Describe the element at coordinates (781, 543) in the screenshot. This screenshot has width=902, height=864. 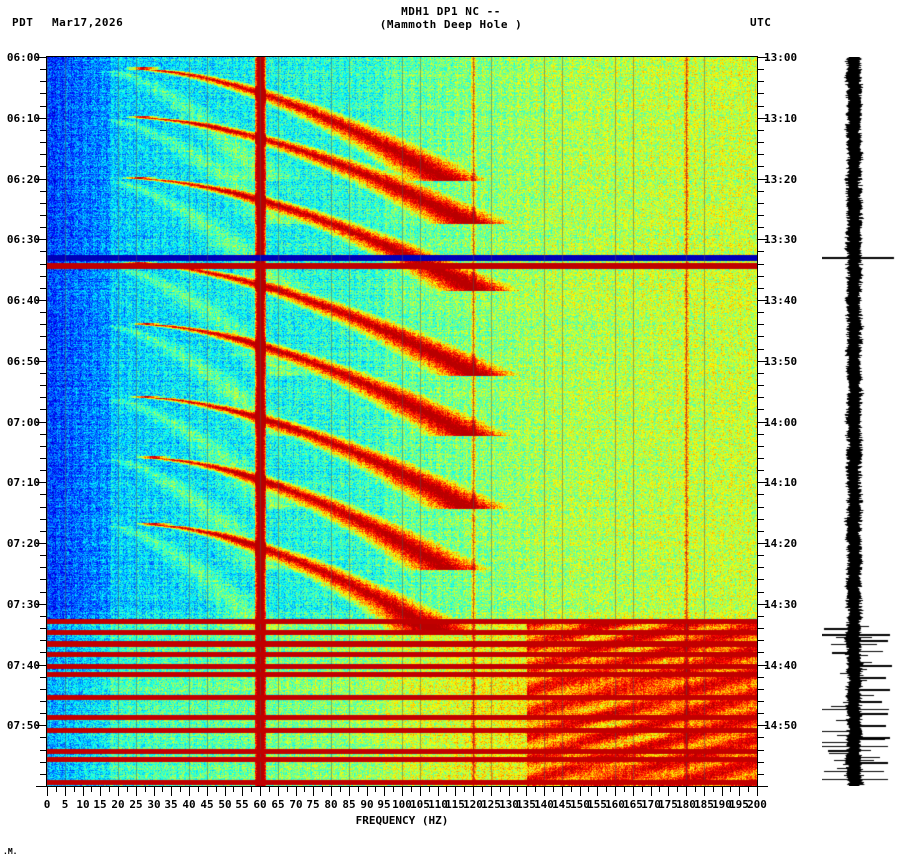
I see `time-label-right: 14:20` at that location.